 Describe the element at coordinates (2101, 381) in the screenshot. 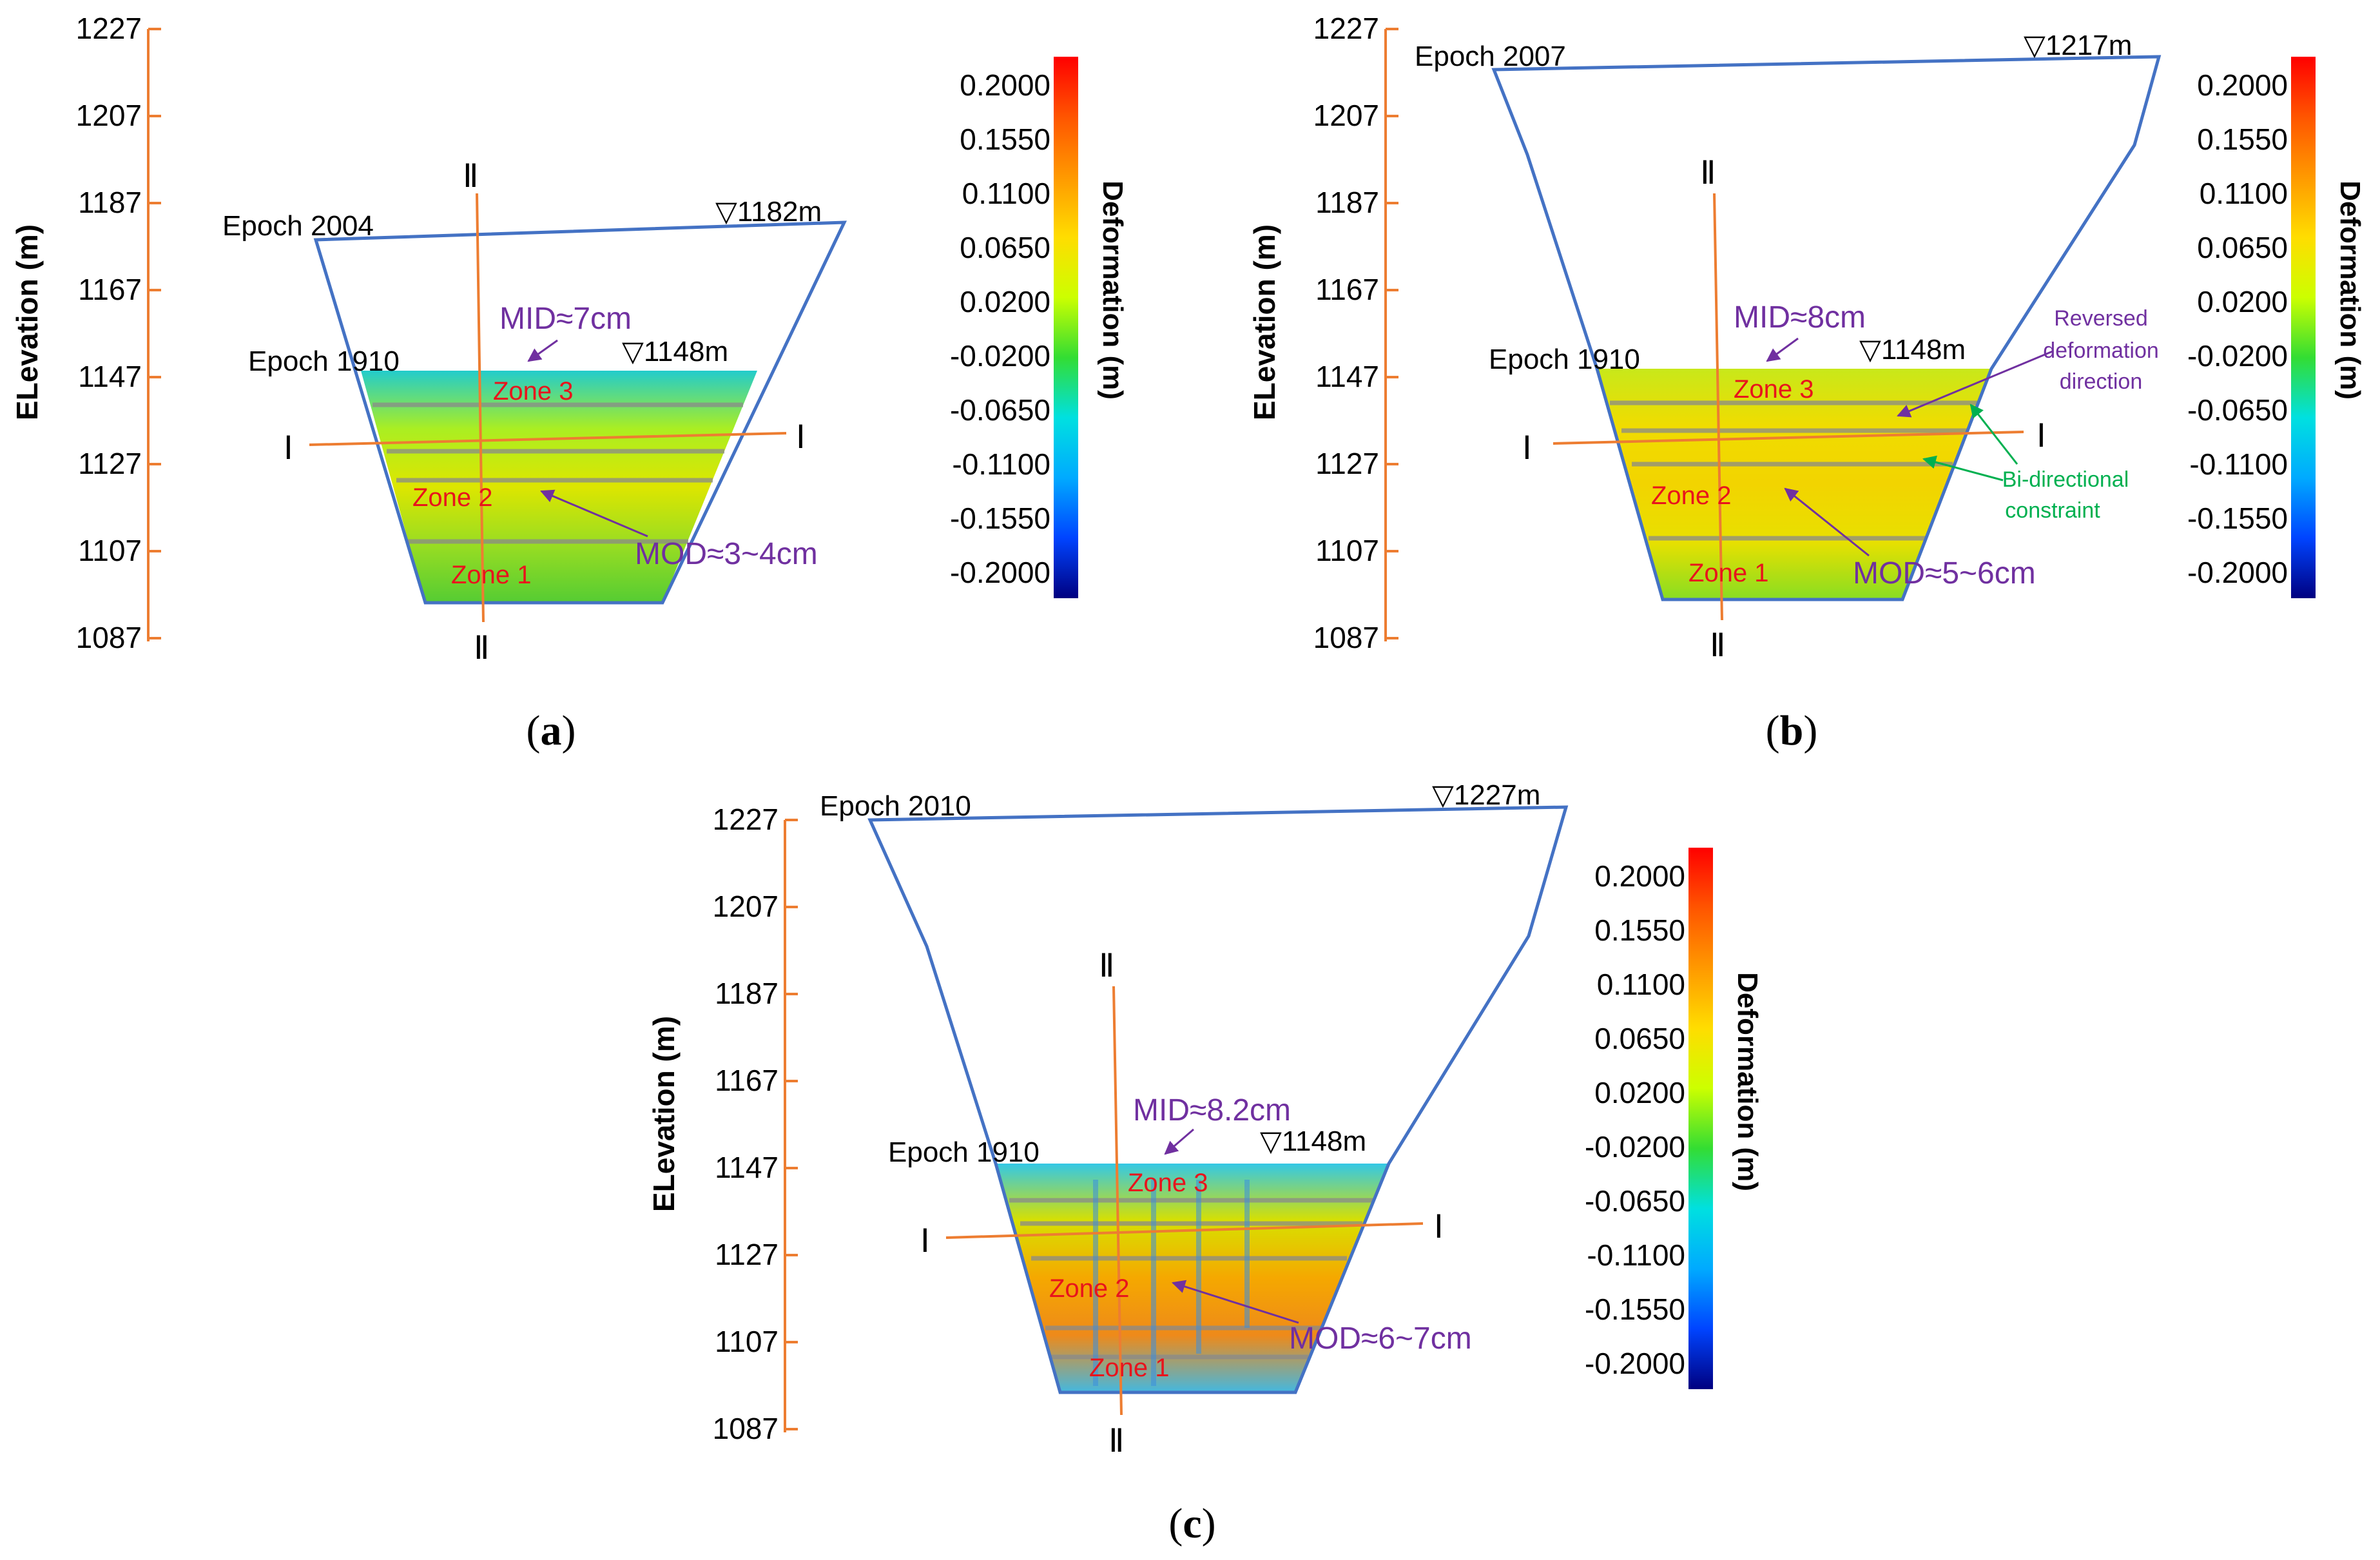

I see `reversed-label-line3: direction` at that location.